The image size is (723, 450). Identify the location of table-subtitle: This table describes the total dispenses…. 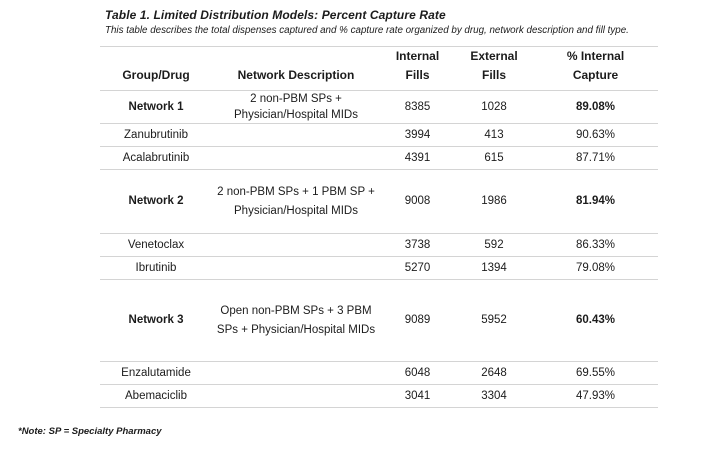
(367, 30).